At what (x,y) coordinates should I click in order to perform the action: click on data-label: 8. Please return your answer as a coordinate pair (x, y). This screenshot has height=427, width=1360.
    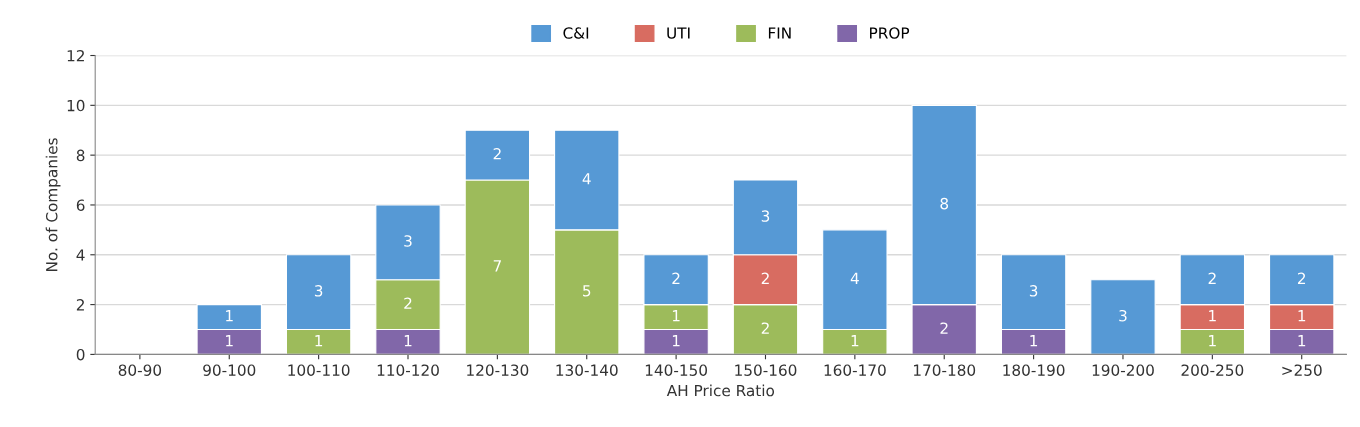
    Looking at the image, I should click on (944, 203).